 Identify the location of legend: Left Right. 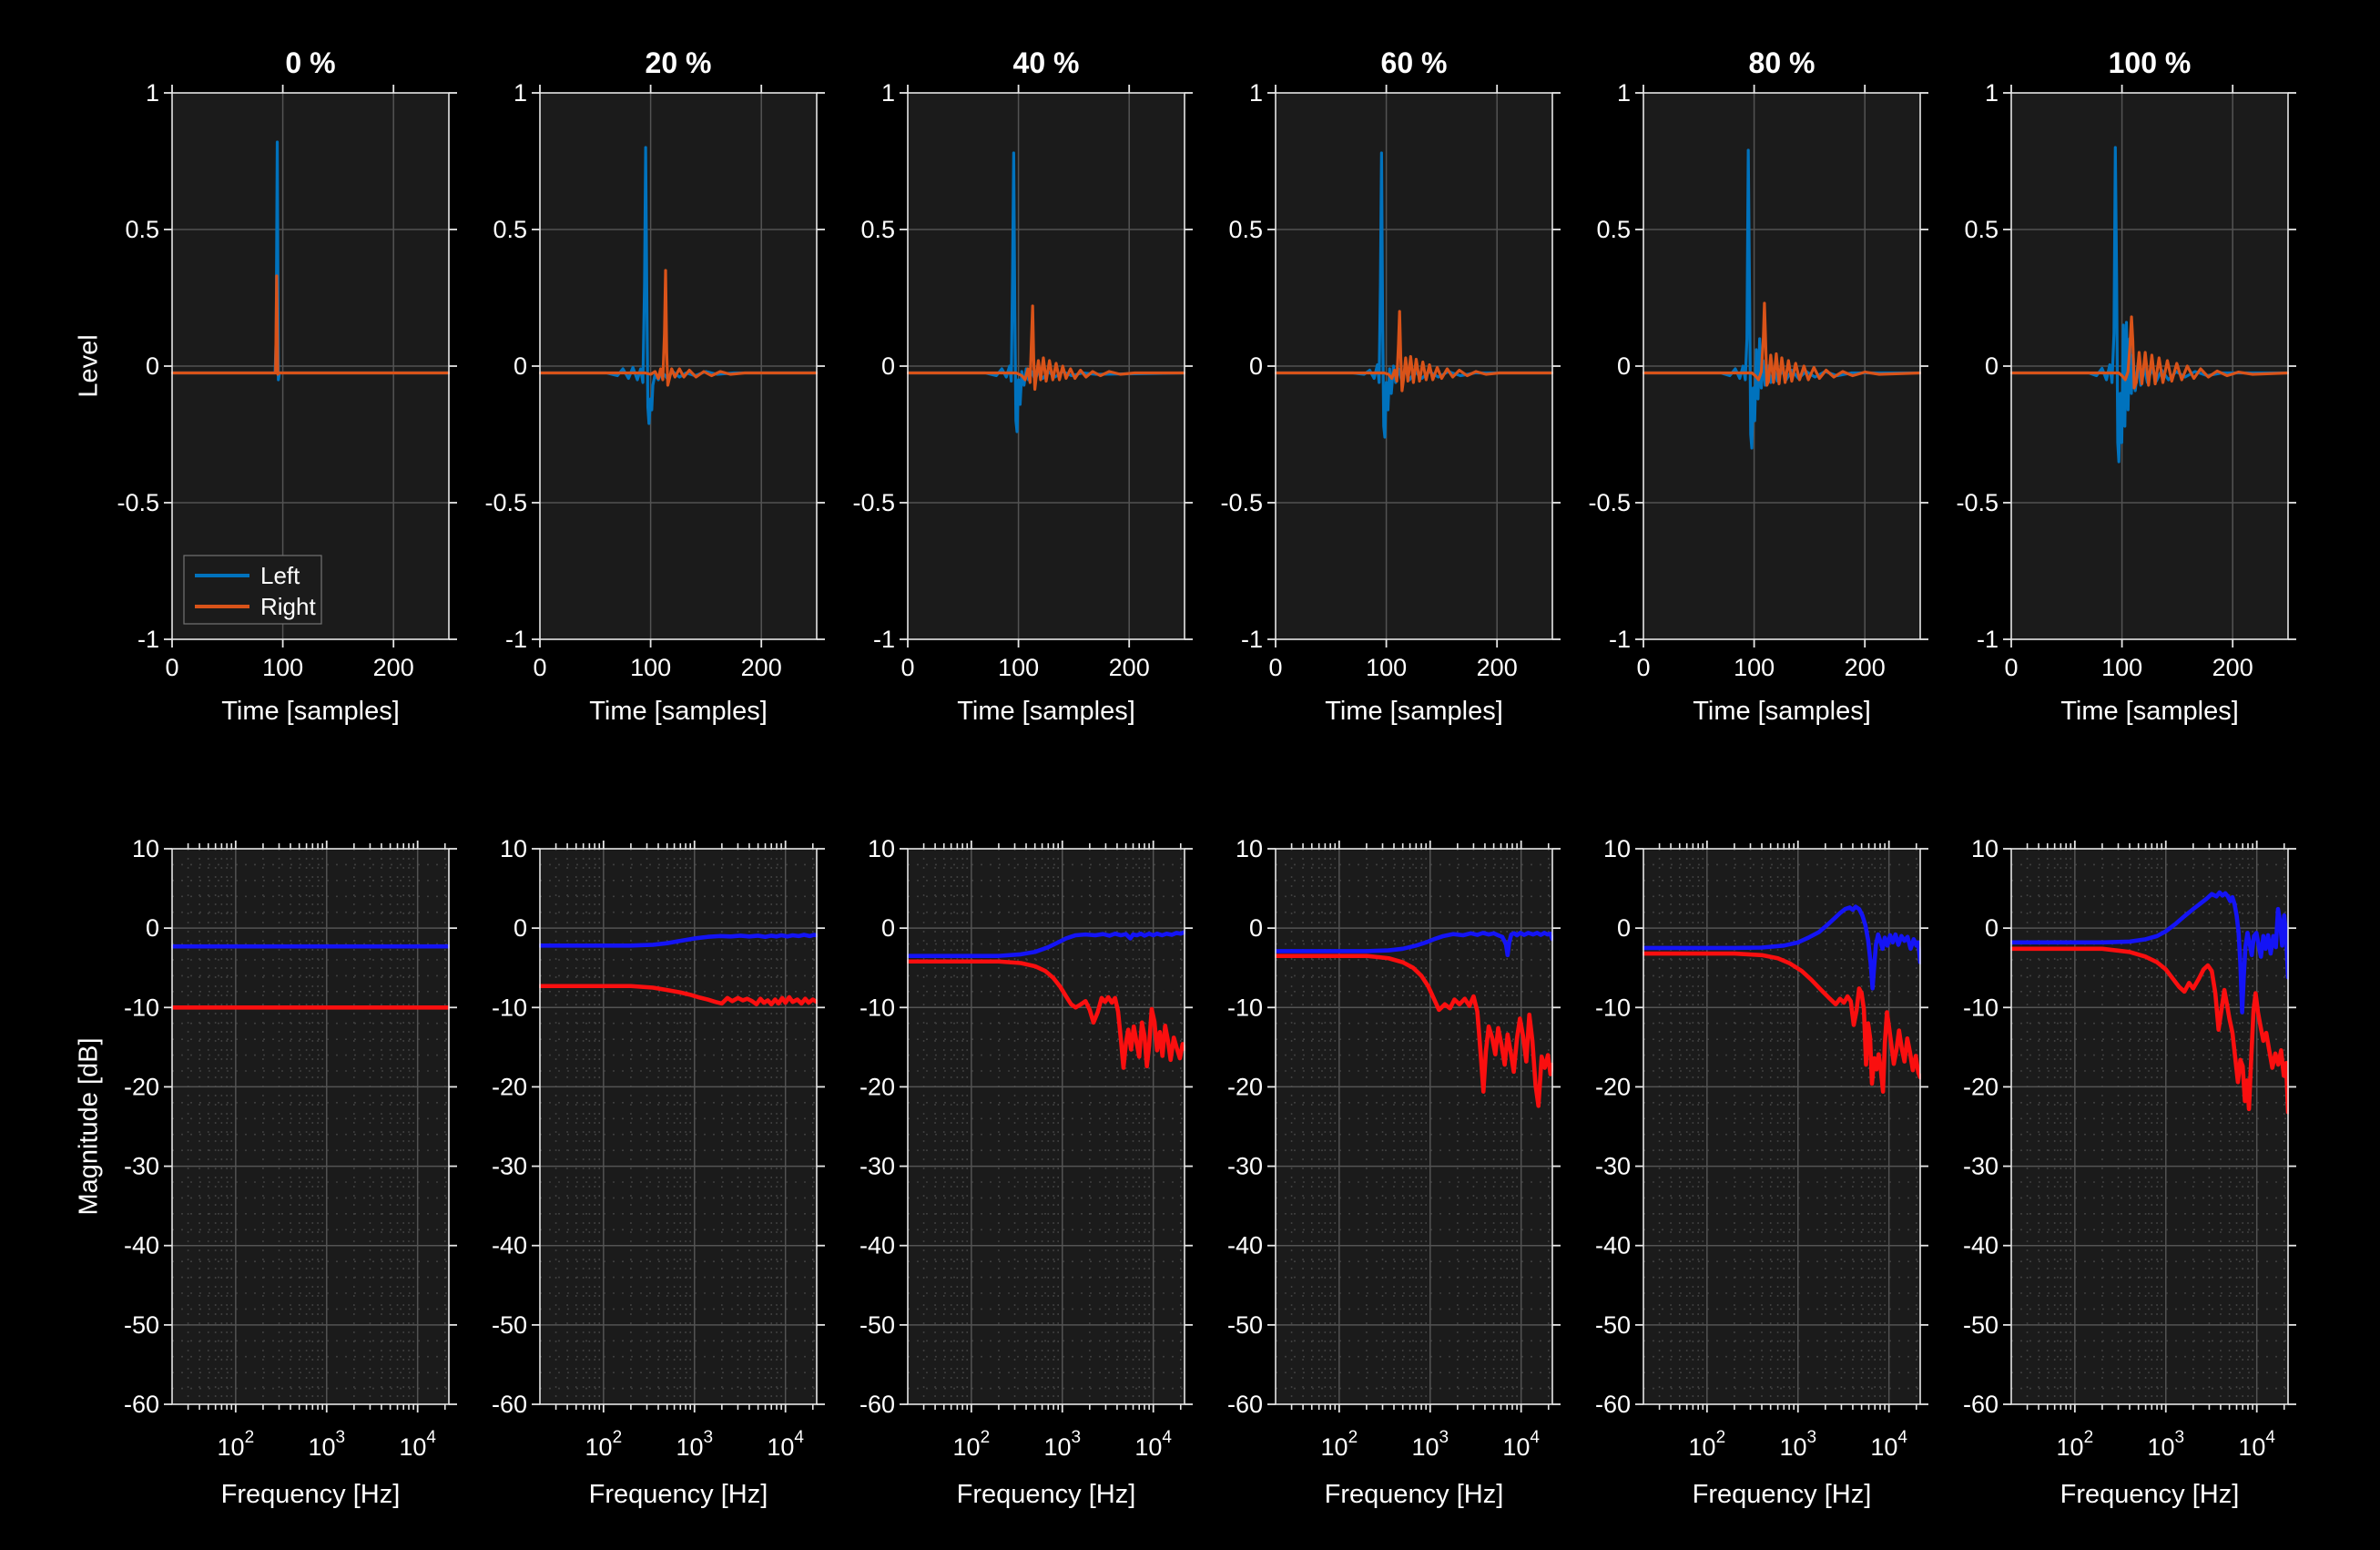
(252, 590).